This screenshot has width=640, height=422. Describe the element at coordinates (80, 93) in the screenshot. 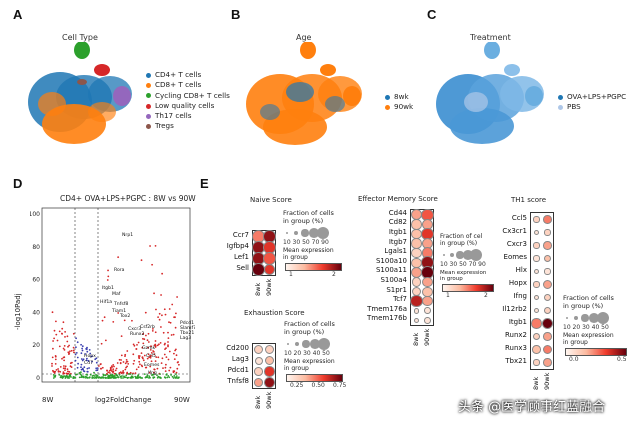

I see `umap-a-plot` at that location.